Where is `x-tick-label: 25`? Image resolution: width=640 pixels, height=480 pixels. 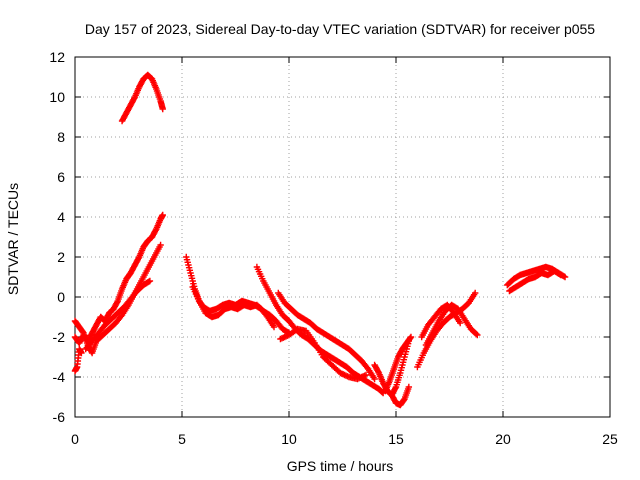 x-tick-label: 25 is located at coordinates (610, 439).